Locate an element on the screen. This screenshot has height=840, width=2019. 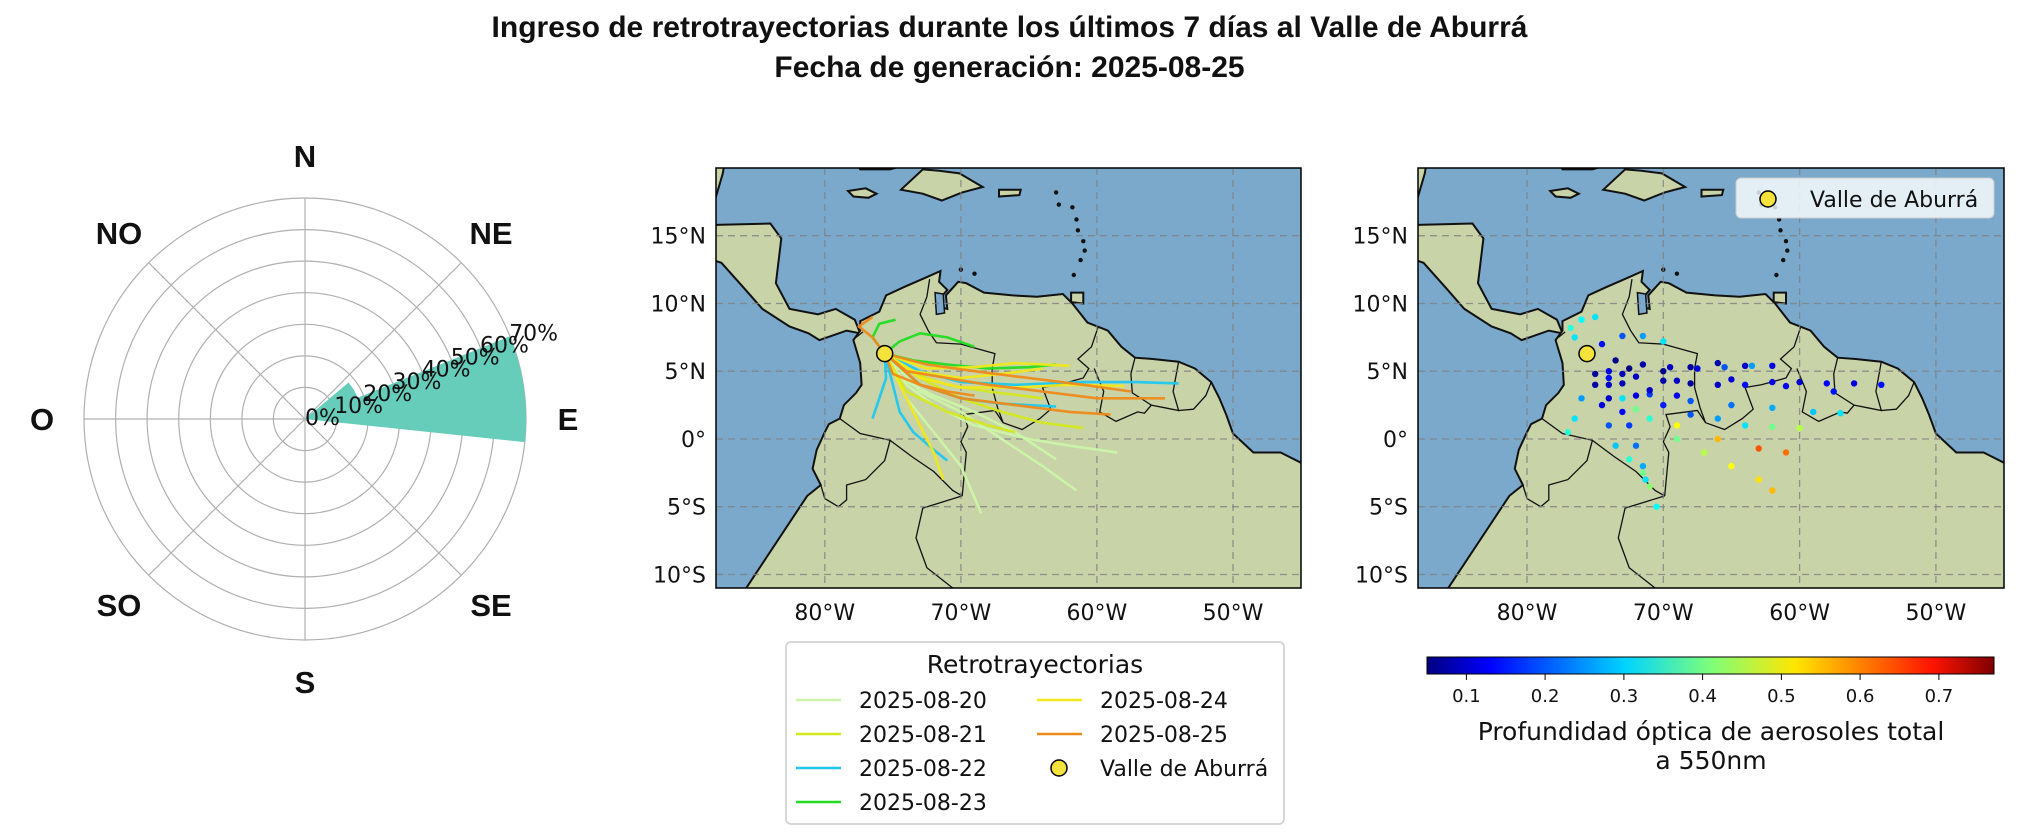
colorbar-tick-label: 0.2 is located at coordinates (1545, 696).